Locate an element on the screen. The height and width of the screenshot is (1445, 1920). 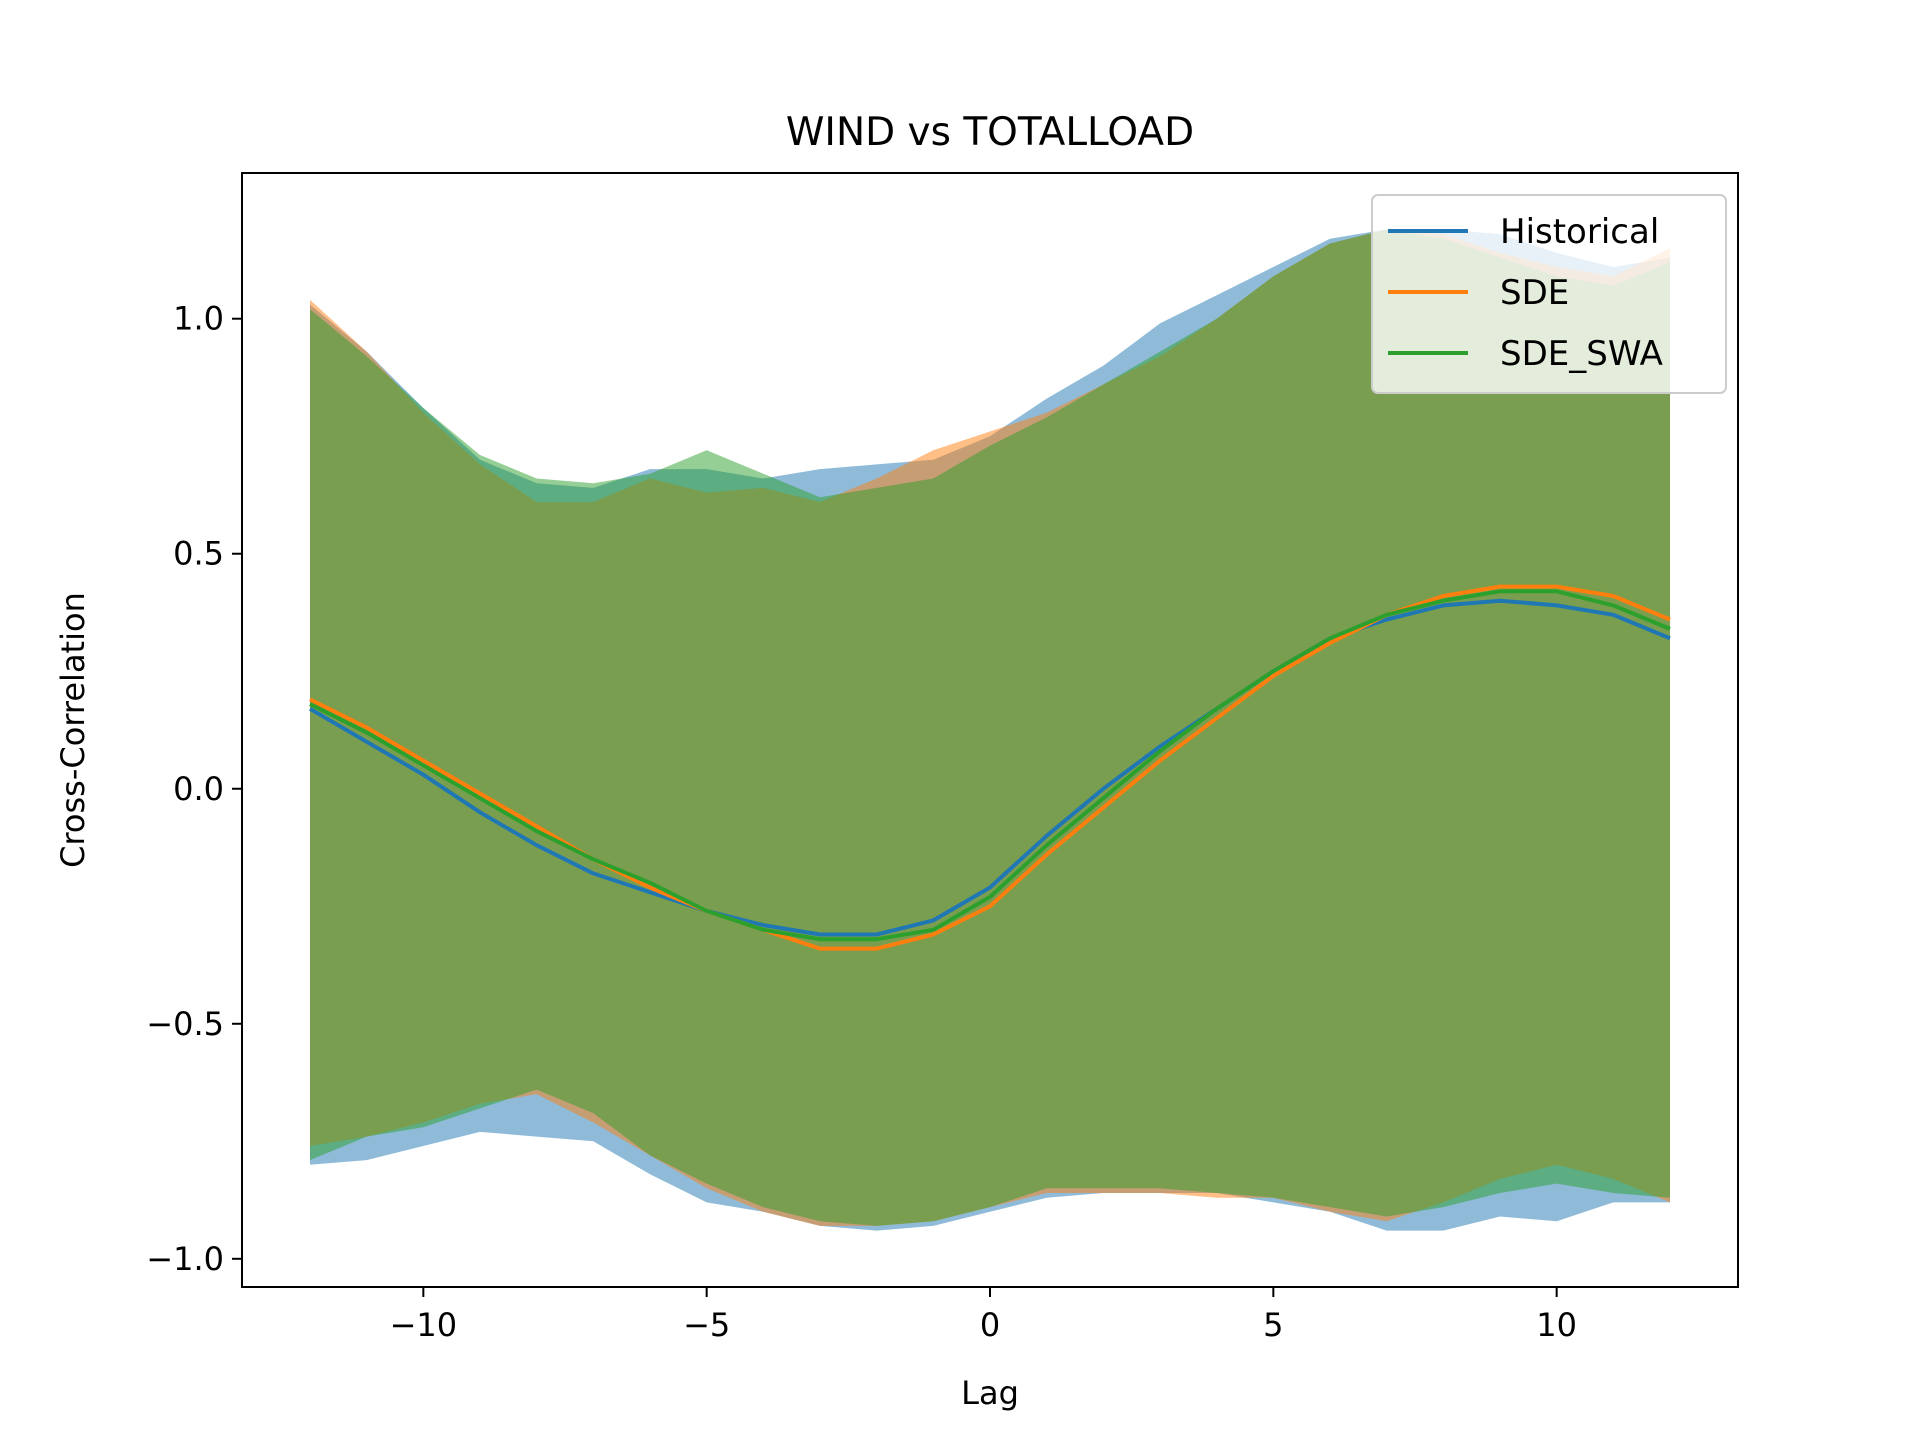
y-tick-label: 0.5 is located at coordinates (198, 554).